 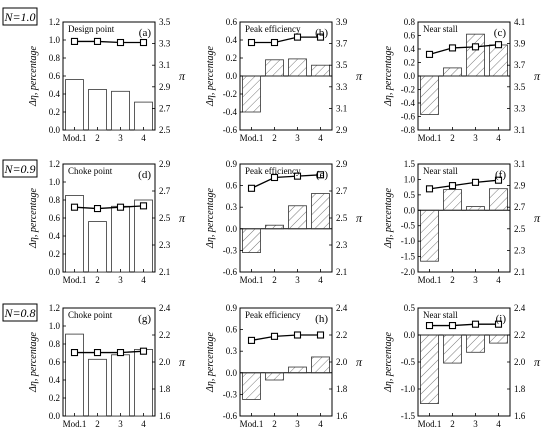 What do you see at coordinates (273, 315) in the screenshot?
I see `panel-h-title: Peak efficiency` at bounding box center [273, 315].